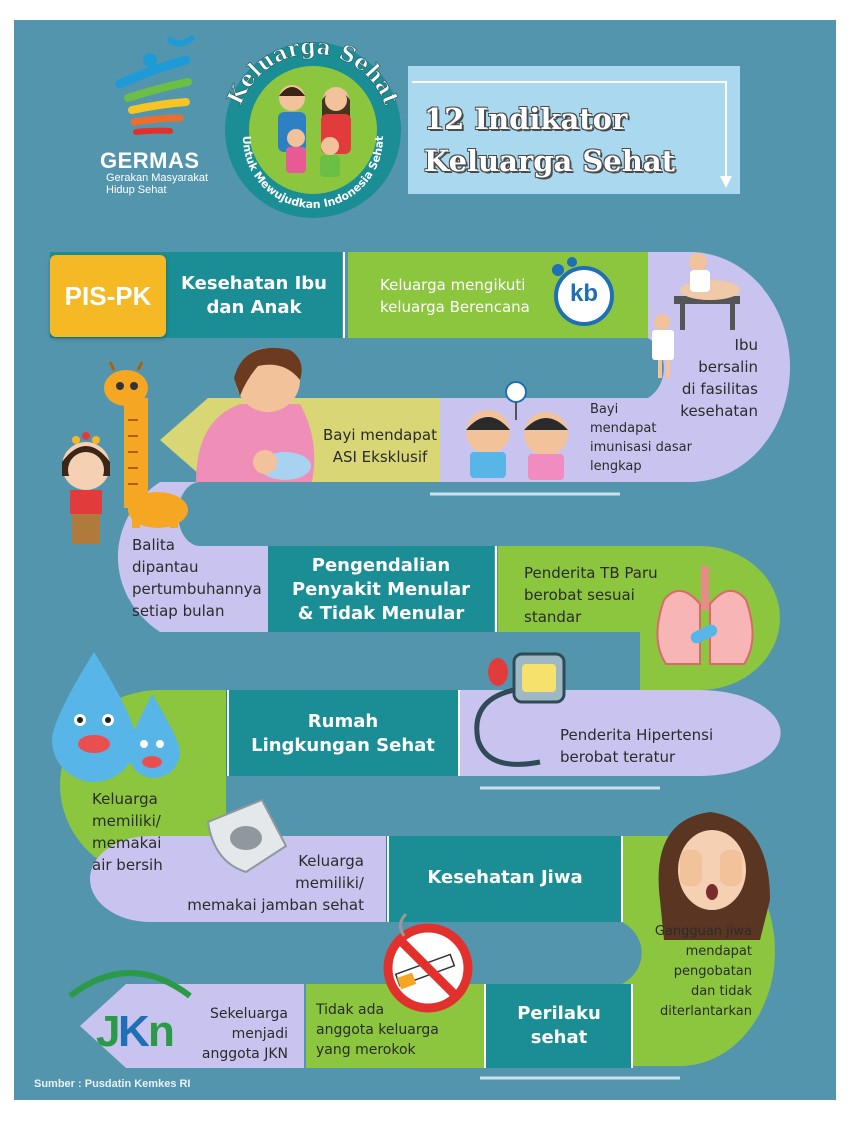  I want to click on indicator-line: keluarga Berencana, so click(455, 307).